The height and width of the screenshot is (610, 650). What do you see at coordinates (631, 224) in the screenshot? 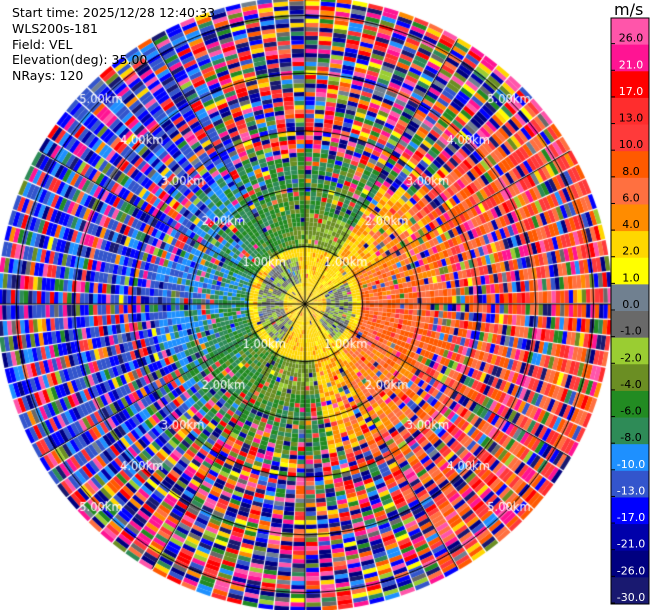
I see `colorbar-tick-label: 4.0` at bounding box center [631, 224].